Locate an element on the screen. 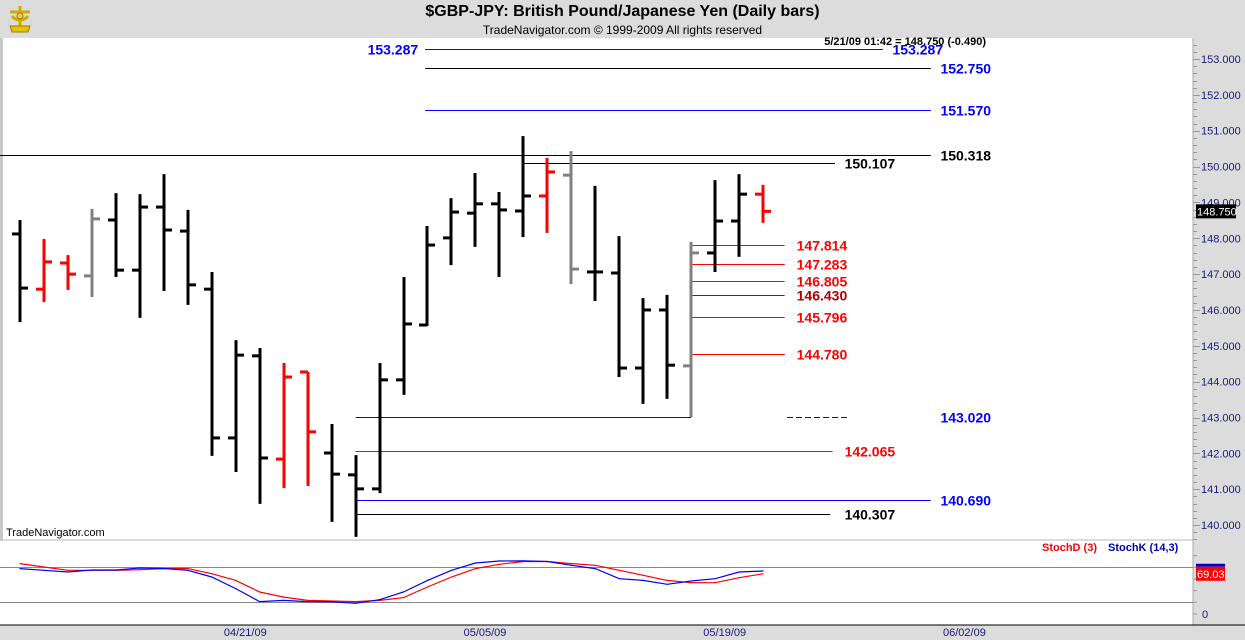  y-tick-label: 151.000 is located at coordinates (1221, 132).